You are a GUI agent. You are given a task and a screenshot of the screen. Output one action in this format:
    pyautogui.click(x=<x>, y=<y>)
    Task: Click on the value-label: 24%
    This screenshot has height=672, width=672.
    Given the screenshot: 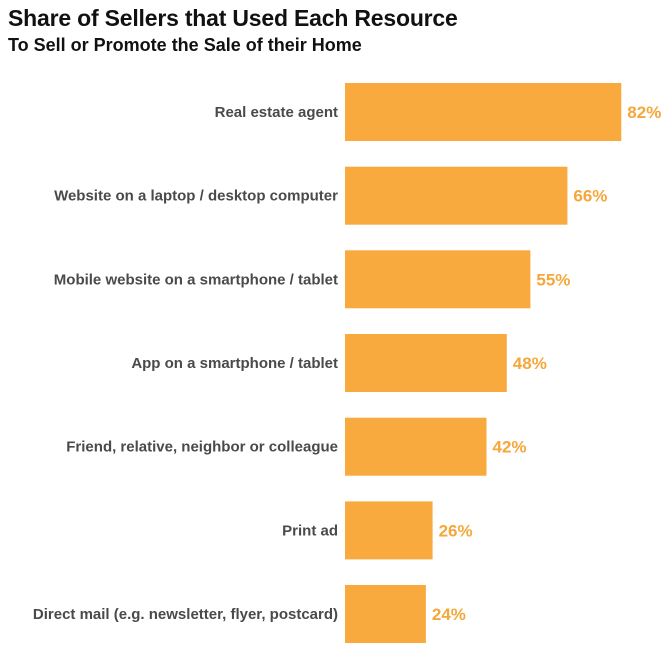 What is the action you would take?
    pyautogui.click(x=449, y=614)
    